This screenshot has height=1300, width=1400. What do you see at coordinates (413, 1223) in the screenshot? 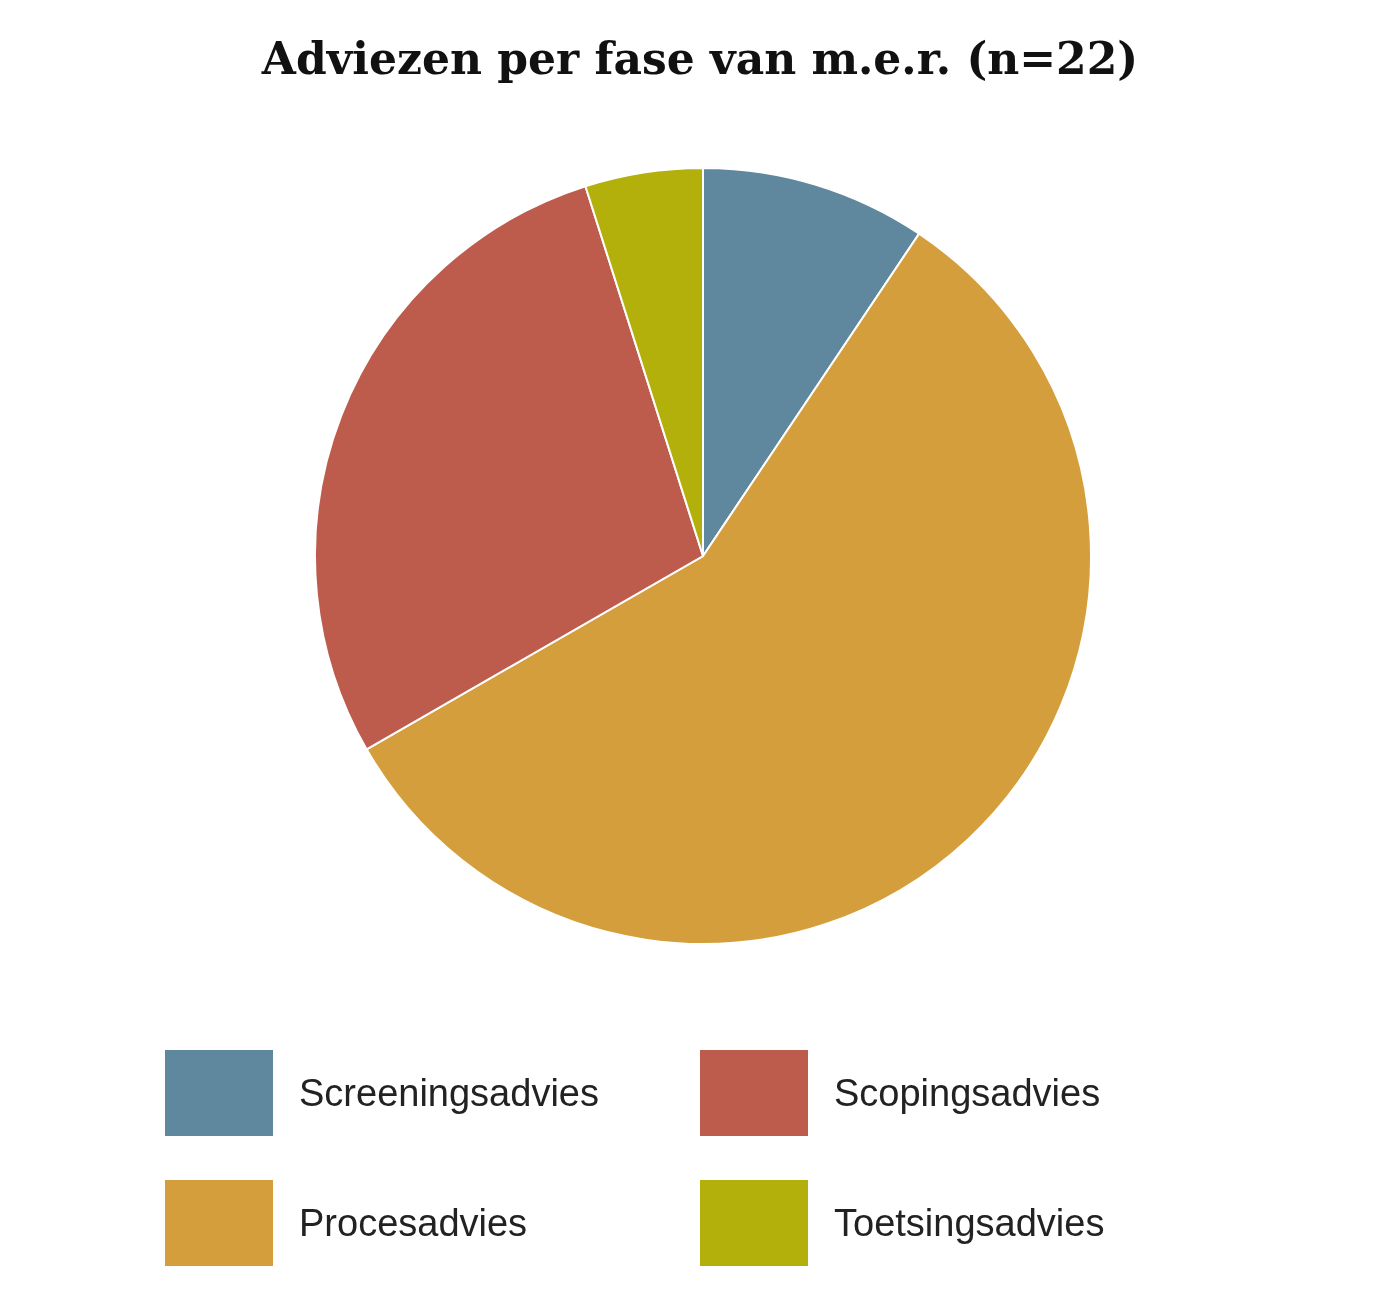
I see `legend-label: Procesadvies` at bounding box center [413, 1223].